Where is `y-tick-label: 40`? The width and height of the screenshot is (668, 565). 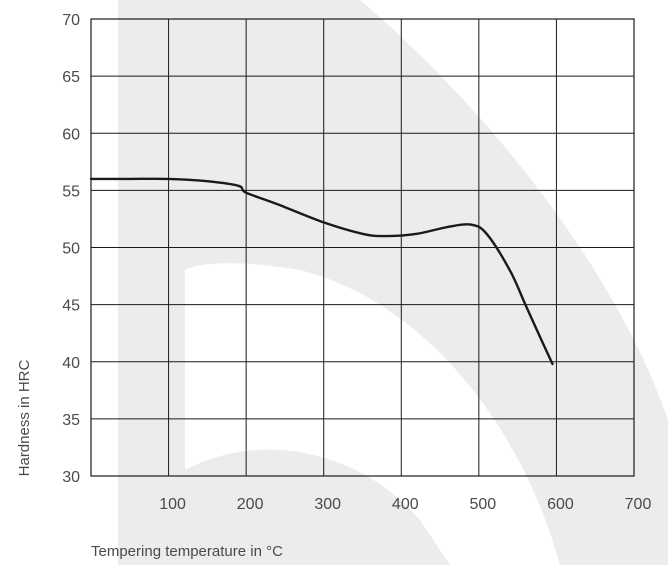 y-tick-label: 40 is located at coordinates (71, 363).